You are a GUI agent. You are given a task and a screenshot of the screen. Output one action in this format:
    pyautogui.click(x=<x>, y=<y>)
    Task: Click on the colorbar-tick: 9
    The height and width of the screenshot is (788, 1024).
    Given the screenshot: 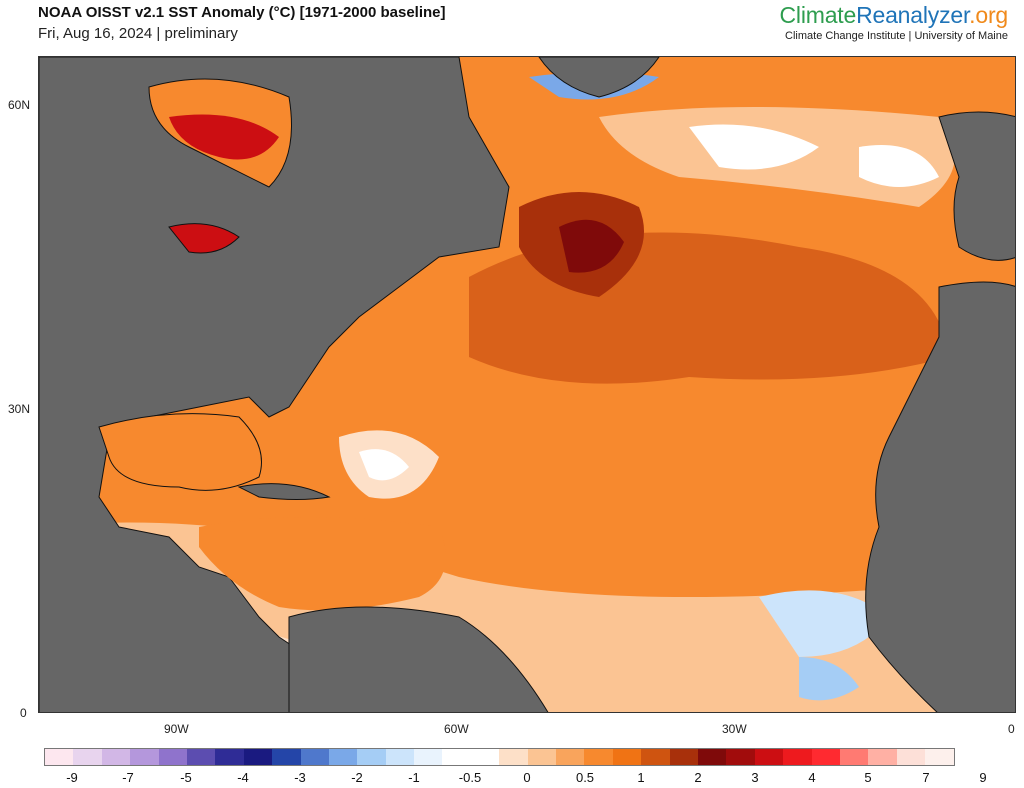 What is the action you would take?
    pyautogui.click(x=983, y=777)
    